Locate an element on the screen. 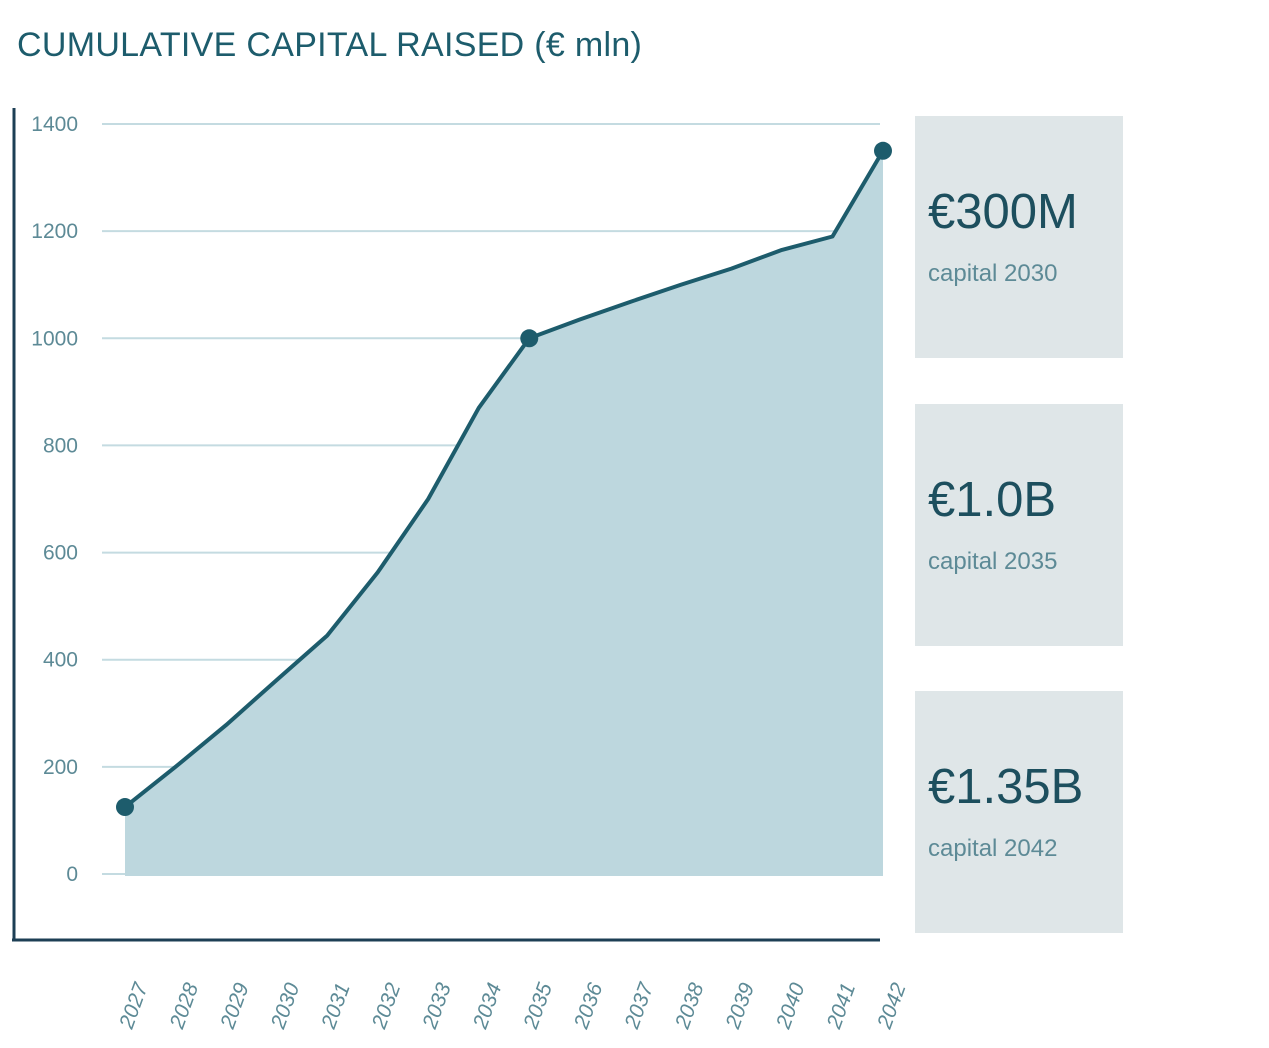 The image size is (1269, 1048). x-tick-label: 2036 is located at coordinates (589, 1006).